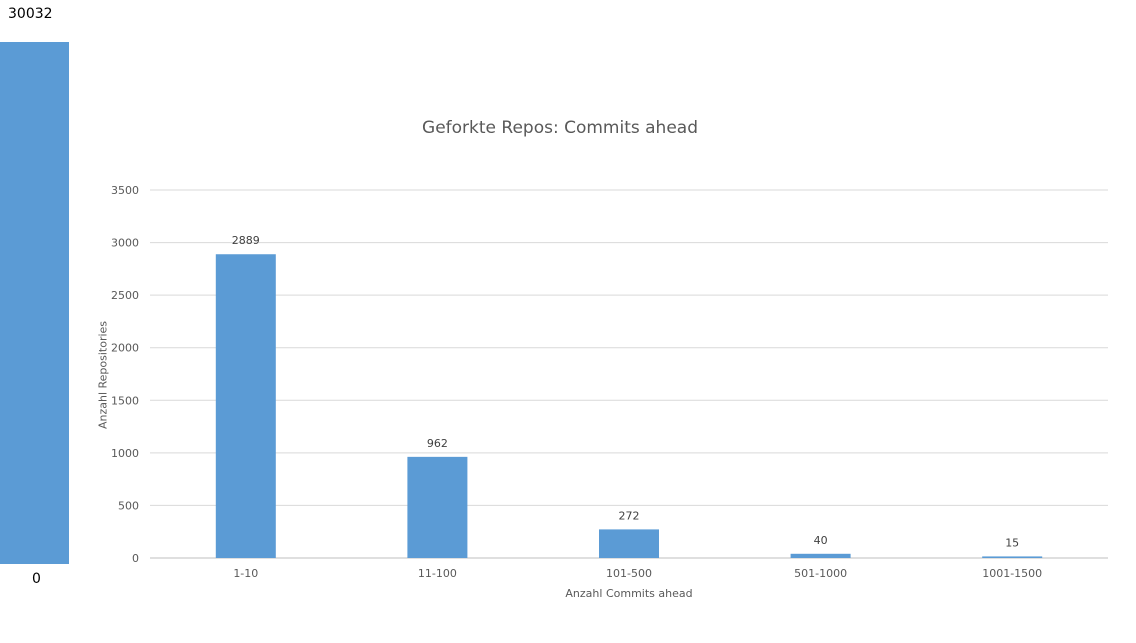 The image size is (1136, 643). I want to click on x-tick-label: 1-10, so click(245, 573).